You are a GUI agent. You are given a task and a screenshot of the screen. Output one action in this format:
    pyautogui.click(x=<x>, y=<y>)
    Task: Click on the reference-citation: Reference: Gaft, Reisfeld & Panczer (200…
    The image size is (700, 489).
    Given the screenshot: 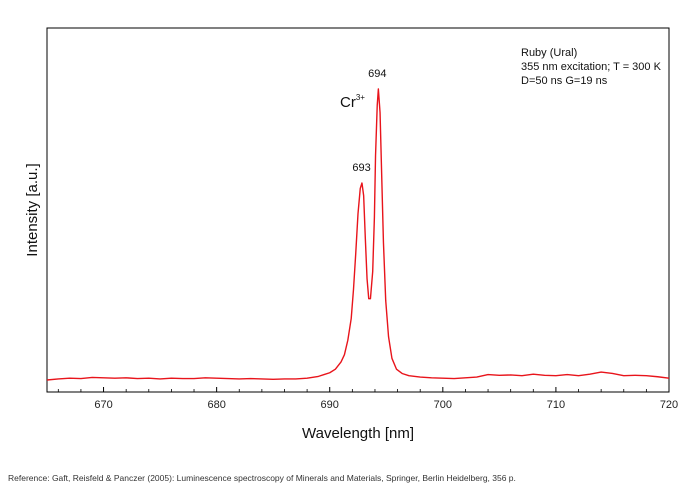 What is the action you would take?
    pyautogui.click(x=262, y=478)
    